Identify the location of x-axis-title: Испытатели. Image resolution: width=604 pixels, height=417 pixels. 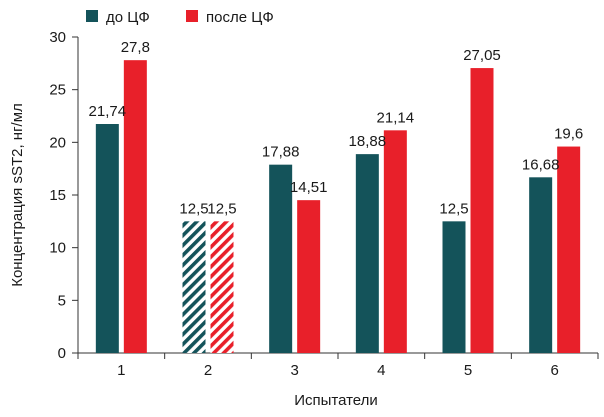
(336, 400).